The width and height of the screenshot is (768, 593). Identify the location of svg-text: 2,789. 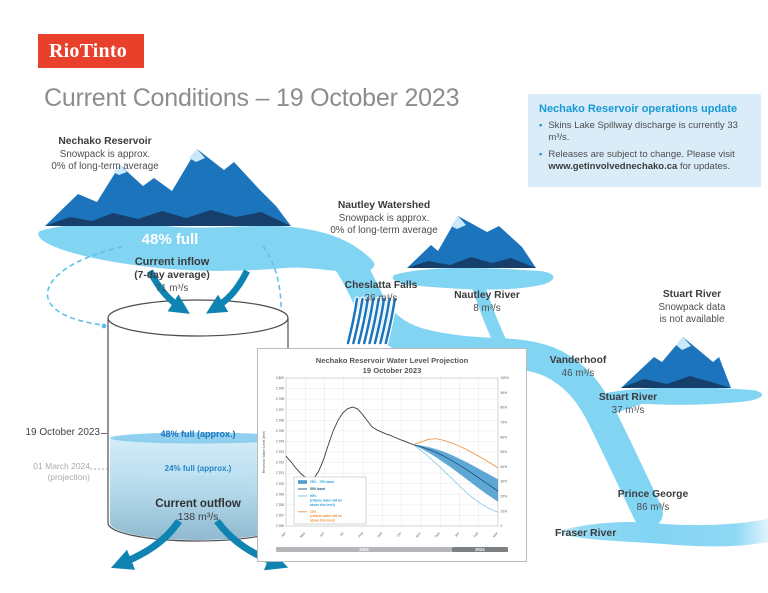
(280, 494).